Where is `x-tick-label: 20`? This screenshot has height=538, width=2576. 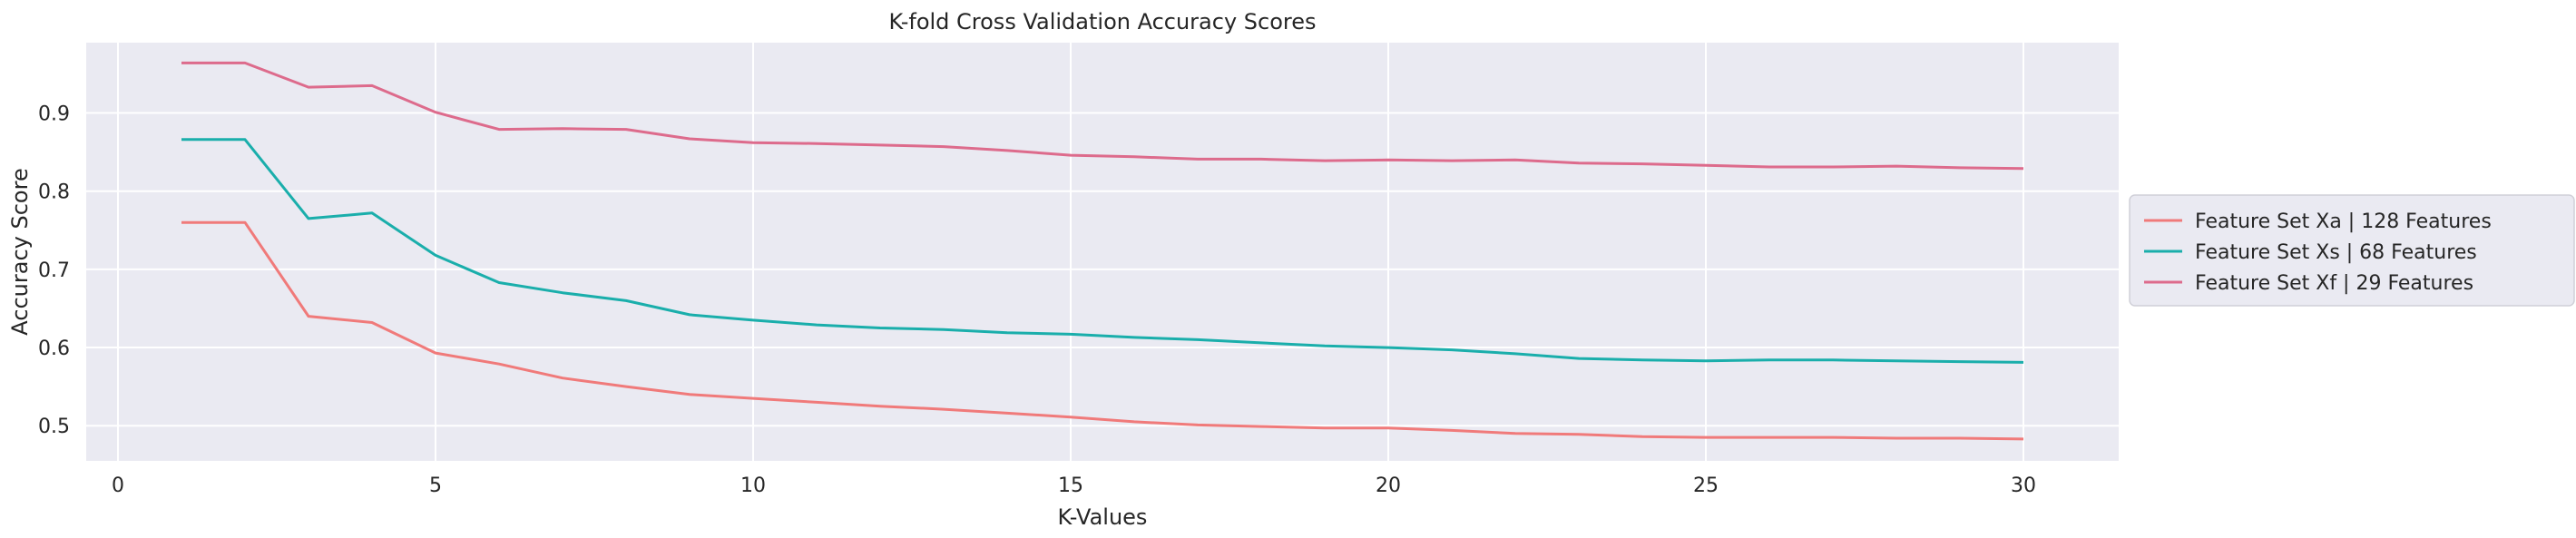
x-tick-label: 20 is located at coordinates (1388, 485).